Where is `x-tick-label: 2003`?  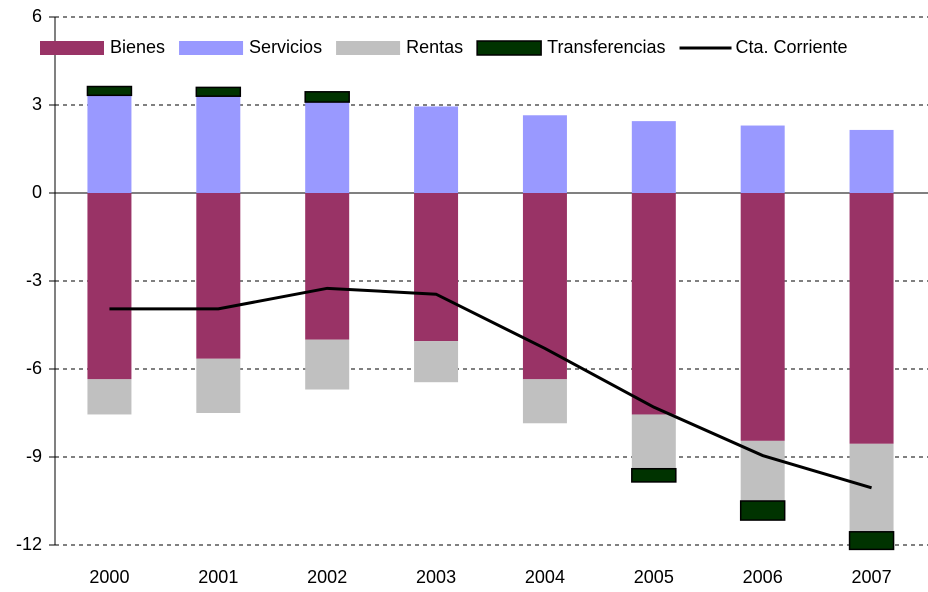 x-tick-label: 2003 is located at coordinates (436, 577).